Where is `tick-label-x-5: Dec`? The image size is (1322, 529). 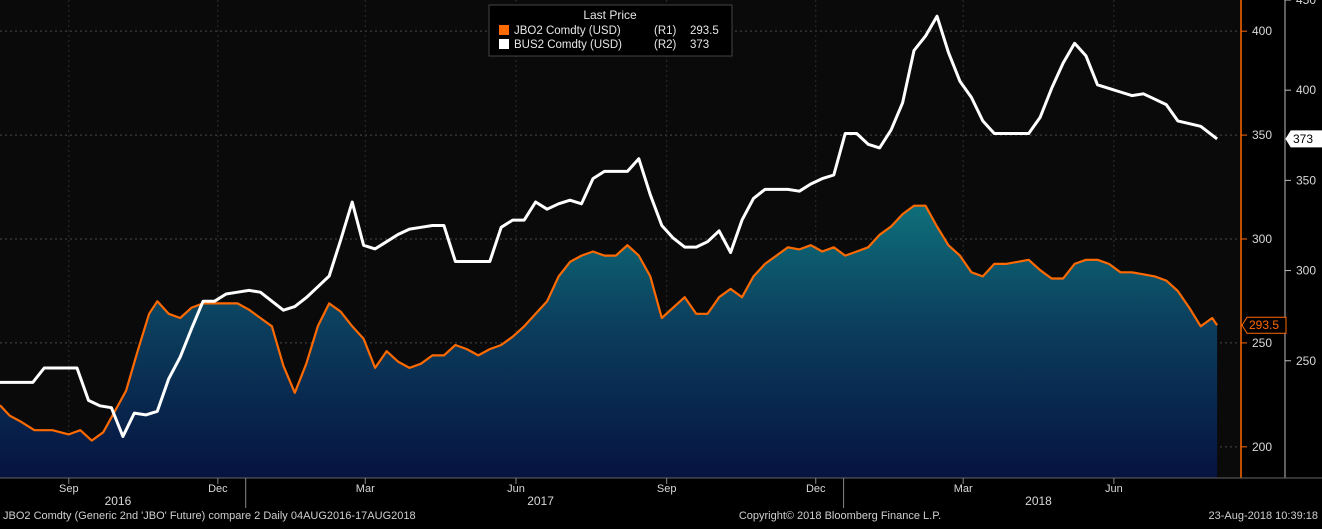 tick-label-x-5: Dec is located at coordinates (816, 489).